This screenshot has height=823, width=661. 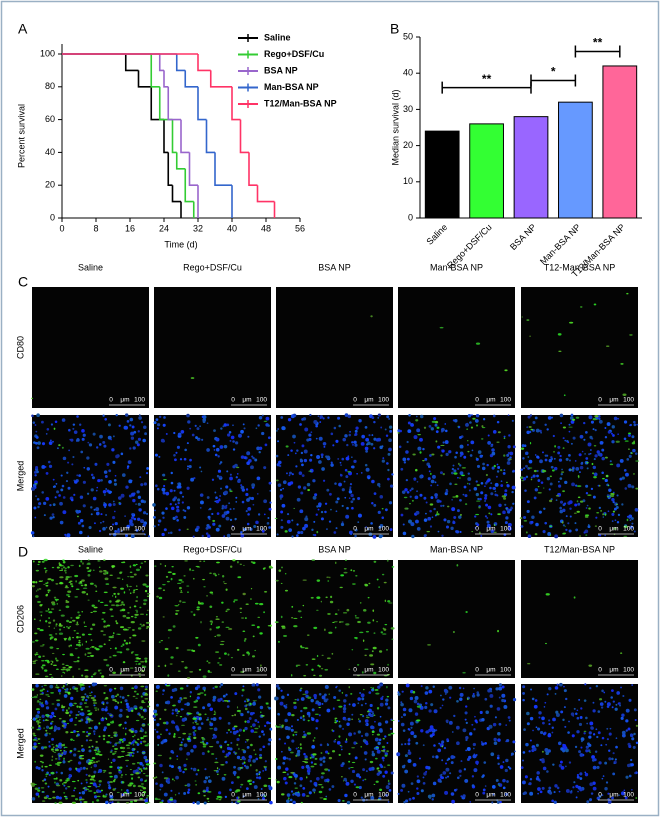 What do you see at coordinates (628, 795) in the screenshot?
I see `scale-label: 100` at bounding box center [628, 795].